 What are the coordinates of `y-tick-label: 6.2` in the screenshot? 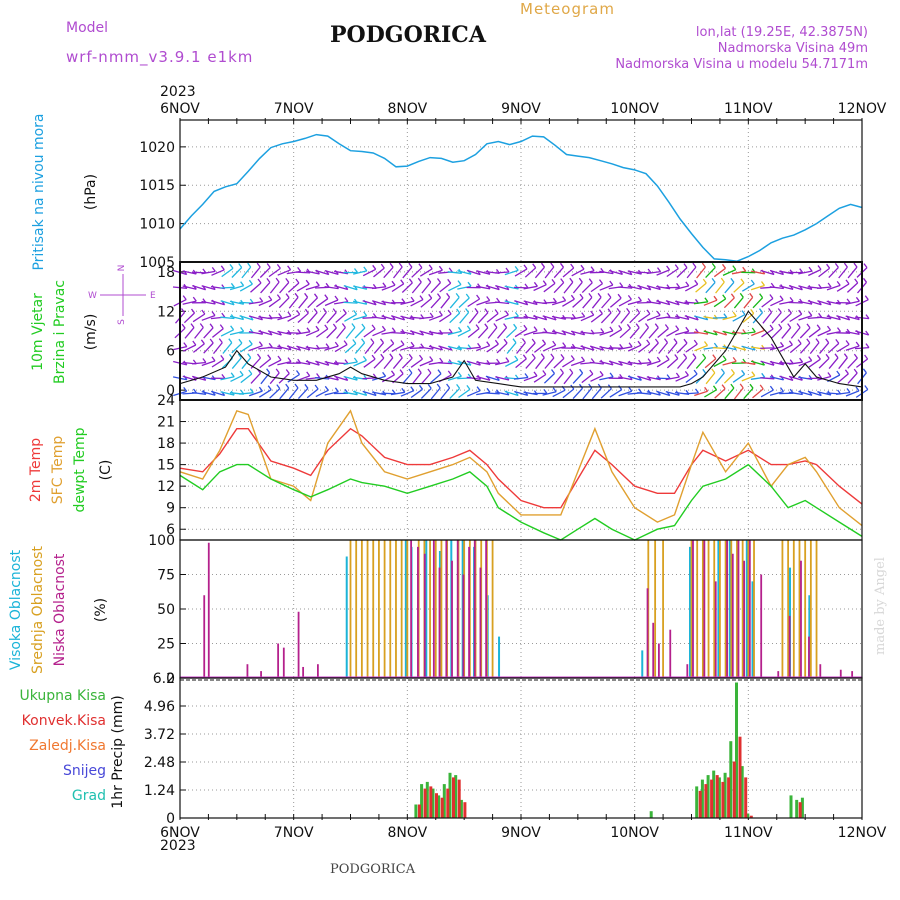 It's located at (164, 679).